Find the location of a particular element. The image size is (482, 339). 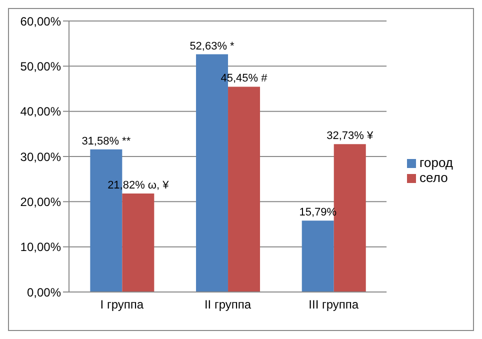

y-tick-label: 40,00% is located at coordinates (41, 111).